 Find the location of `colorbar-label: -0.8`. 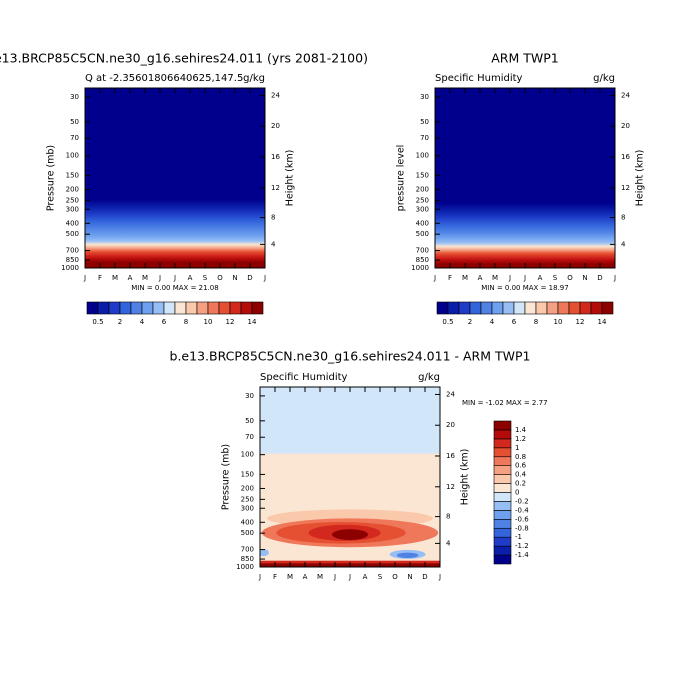

colorbar-label: -0.8 is located at coordinates (522, 528).